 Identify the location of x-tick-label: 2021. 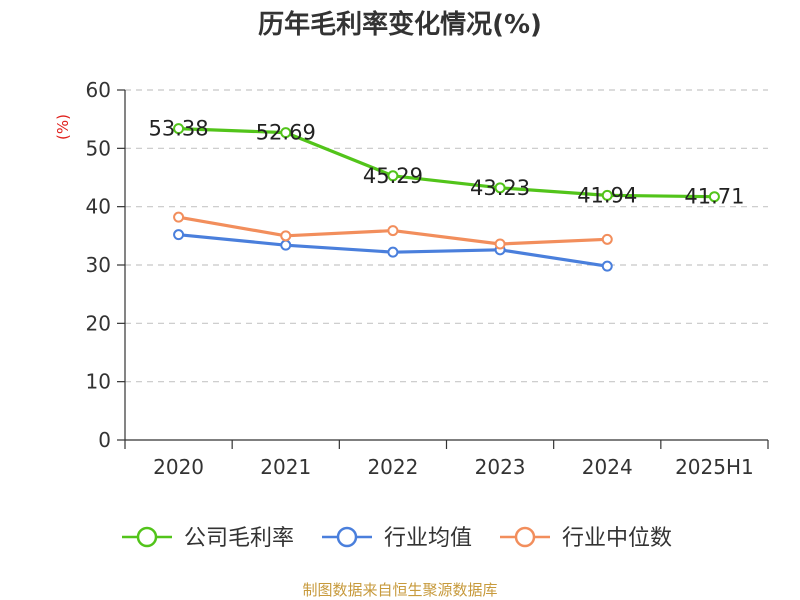
(285, 467).